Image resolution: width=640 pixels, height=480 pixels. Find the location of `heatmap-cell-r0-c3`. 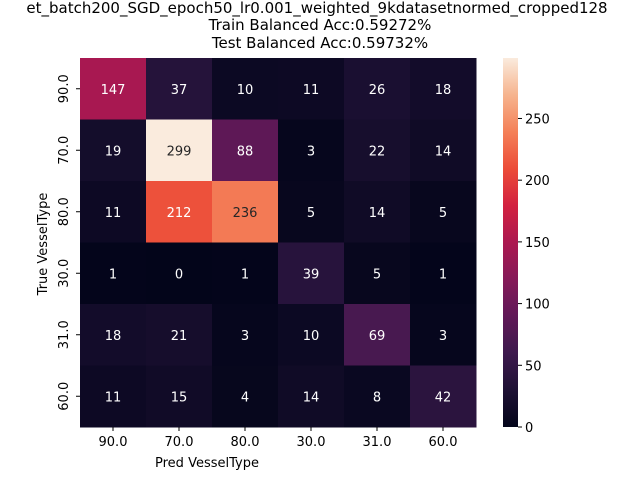

heatmap-cell-r0-c3 is located at coordinates (311, 89).